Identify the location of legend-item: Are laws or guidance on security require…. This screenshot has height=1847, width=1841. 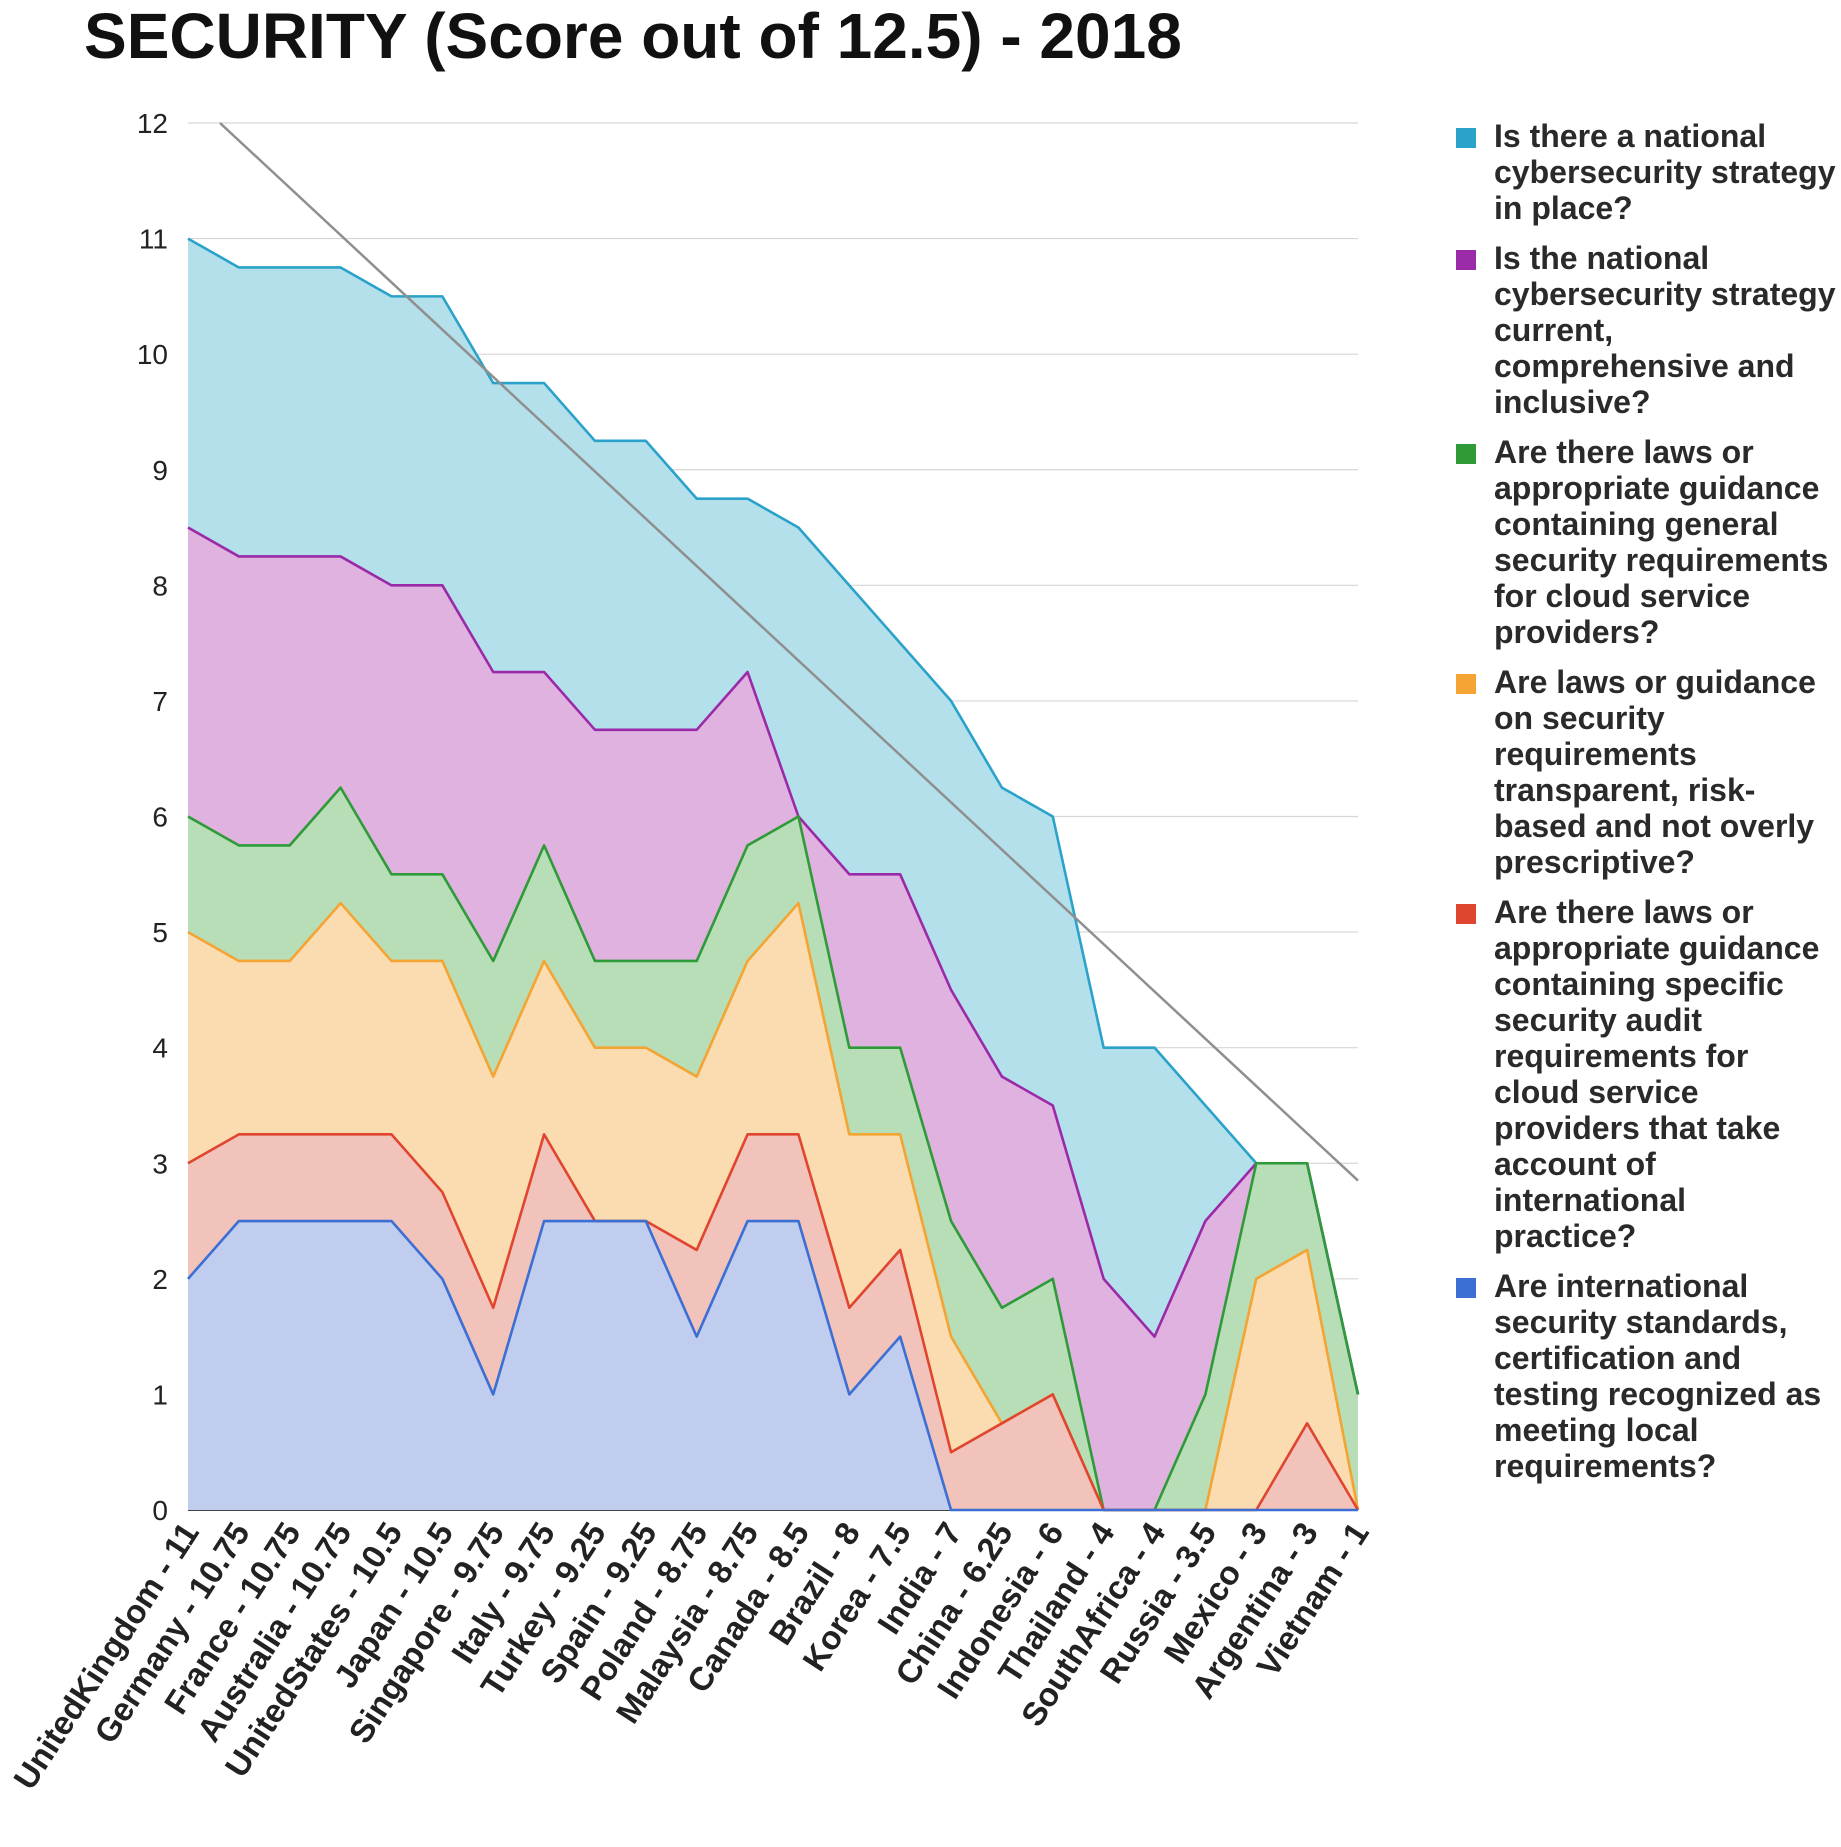
(1646, 772).